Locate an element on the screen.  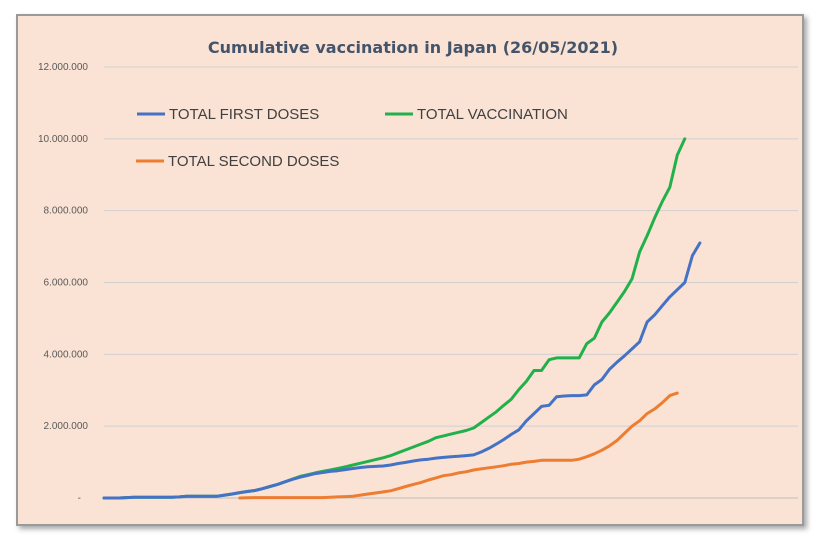
series-line-total-second-doses is located at coordinates (458, 445).